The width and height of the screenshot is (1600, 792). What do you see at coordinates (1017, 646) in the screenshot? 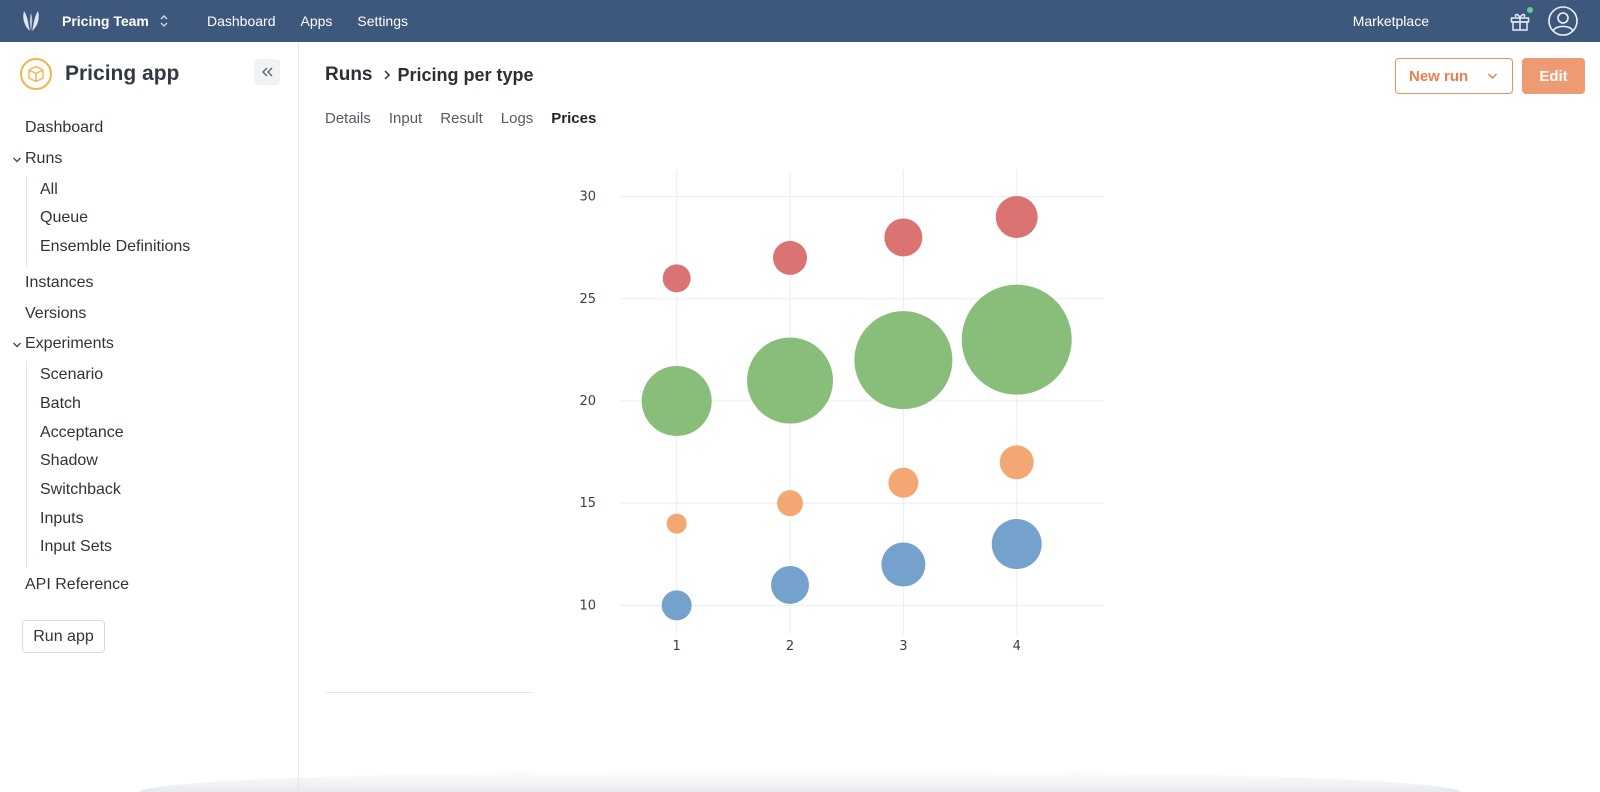
I see `x-tick-label: 4` at bounding box center [1017, 646].